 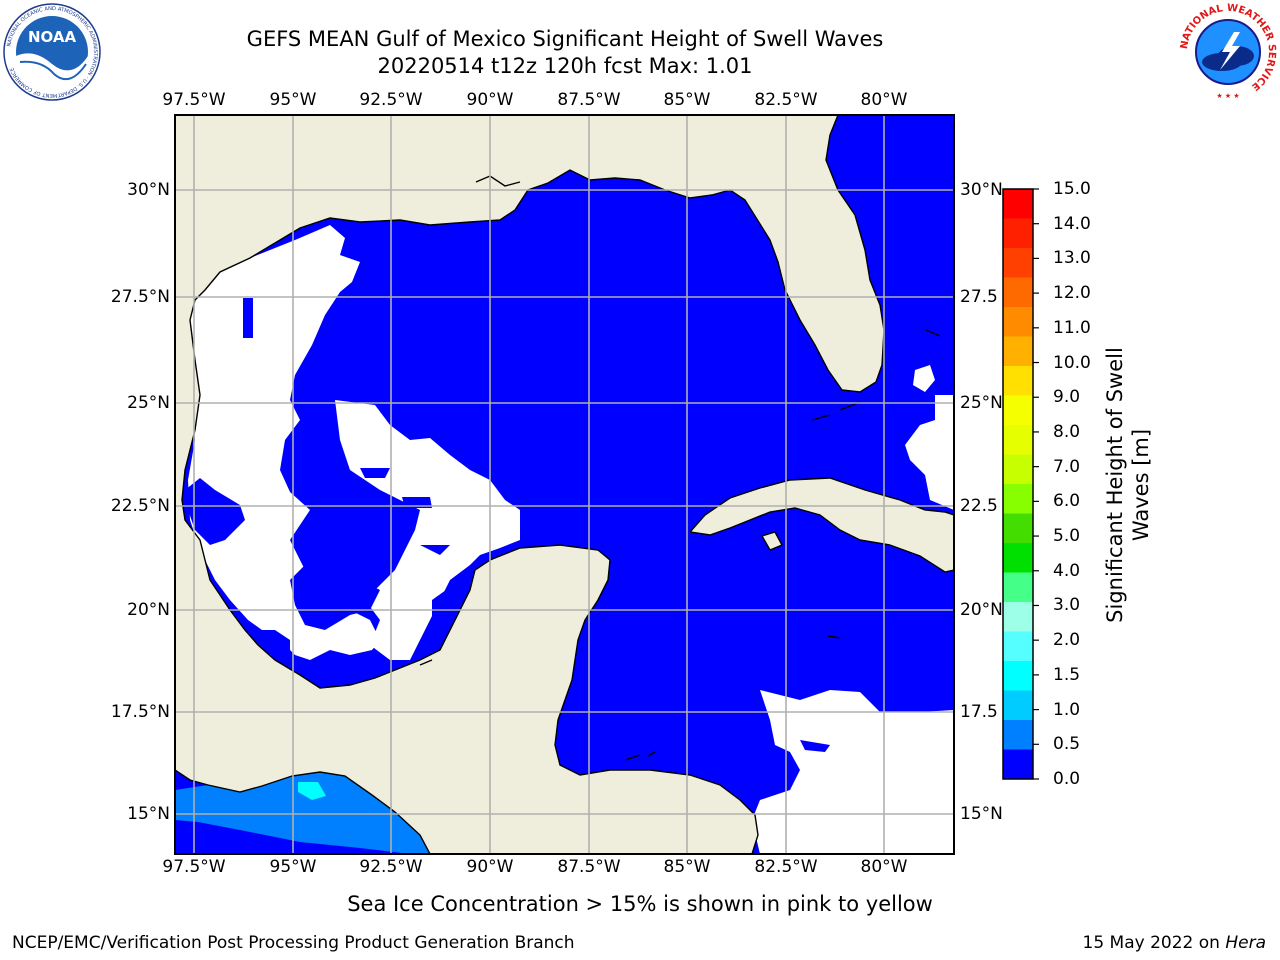 I want to click on lat-tick-right: 22.5, so click(x=979, y=506).